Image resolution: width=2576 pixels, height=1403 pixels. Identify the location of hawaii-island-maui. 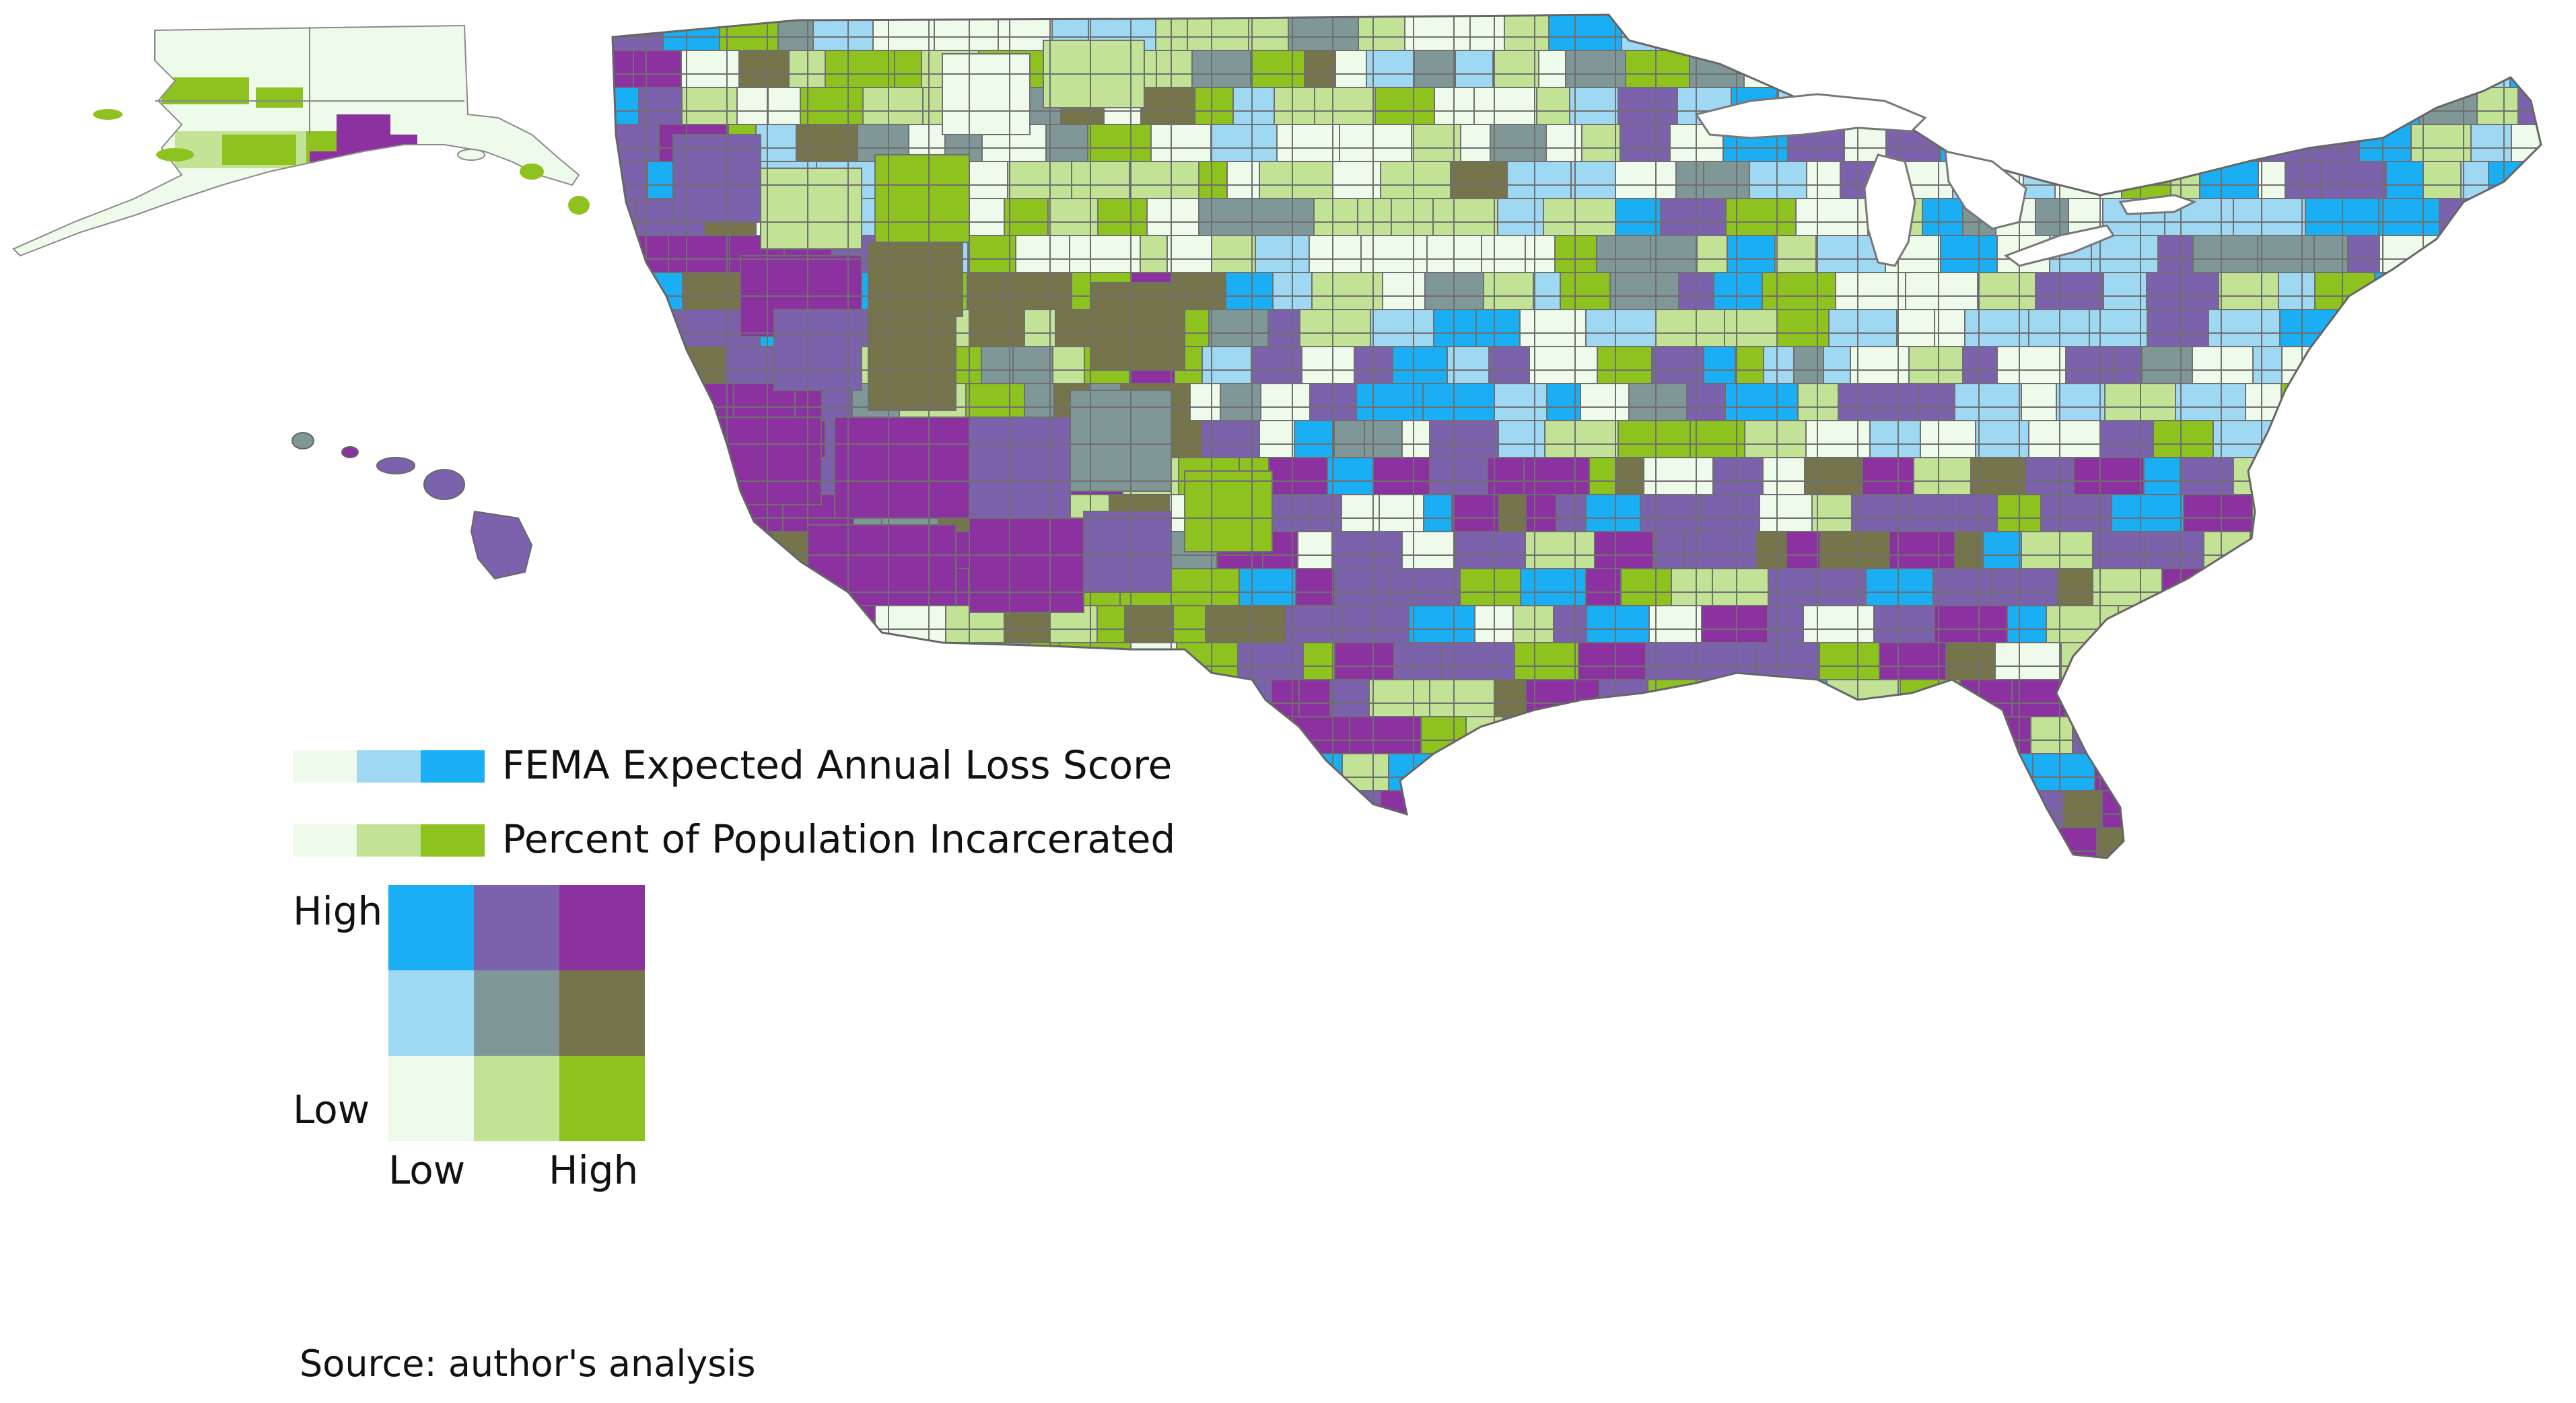
(444, 484).